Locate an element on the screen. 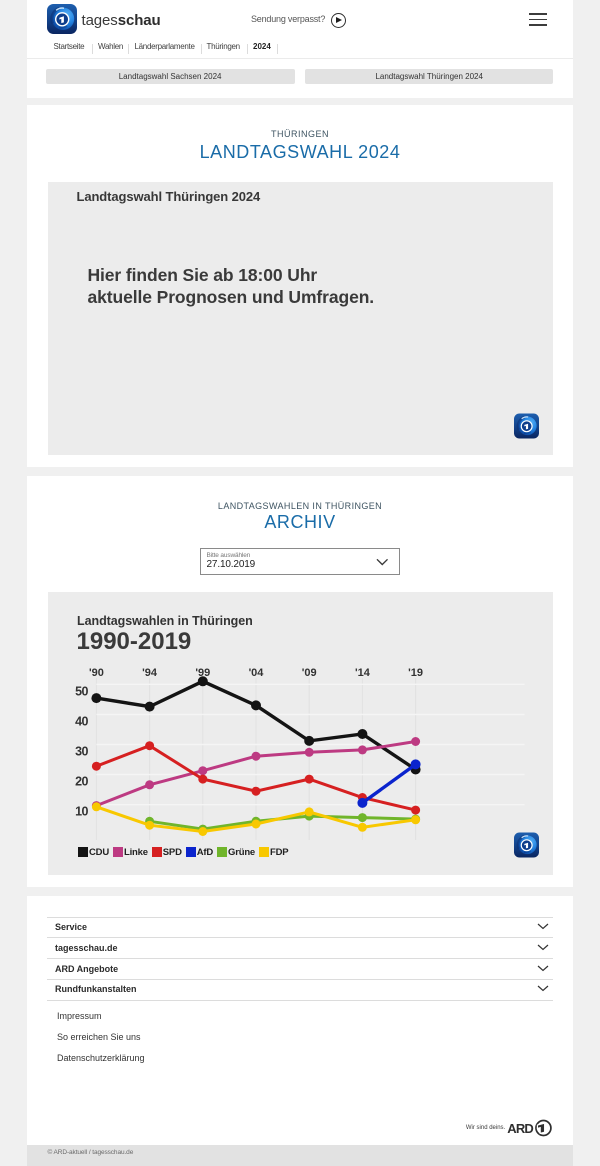 This screenshot has width=600, height=1166. svg-text: 30 is located at coordinates (81, 751).